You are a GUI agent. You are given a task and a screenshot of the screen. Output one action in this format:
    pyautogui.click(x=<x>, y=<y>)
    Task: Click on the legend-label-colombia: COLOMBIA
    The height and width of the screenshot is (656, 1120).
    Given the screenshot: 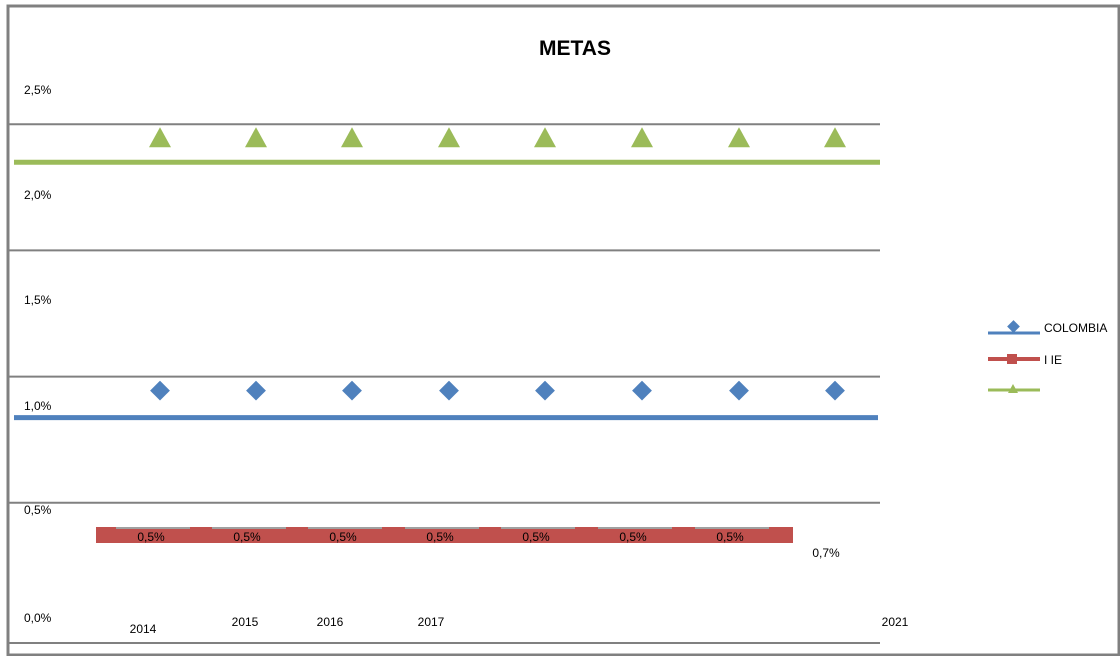 What is the action you would take?
    pyautogui.click(x=1075, y=328)
    